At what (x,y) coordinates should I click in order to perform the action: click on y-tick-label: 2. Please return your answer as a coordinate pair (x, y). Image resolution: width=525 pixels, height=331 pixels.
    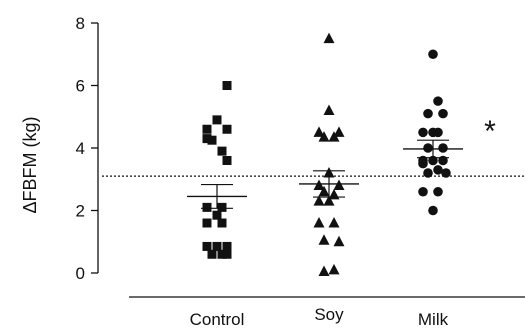
    Looking at the image, I should click on (80, 211).